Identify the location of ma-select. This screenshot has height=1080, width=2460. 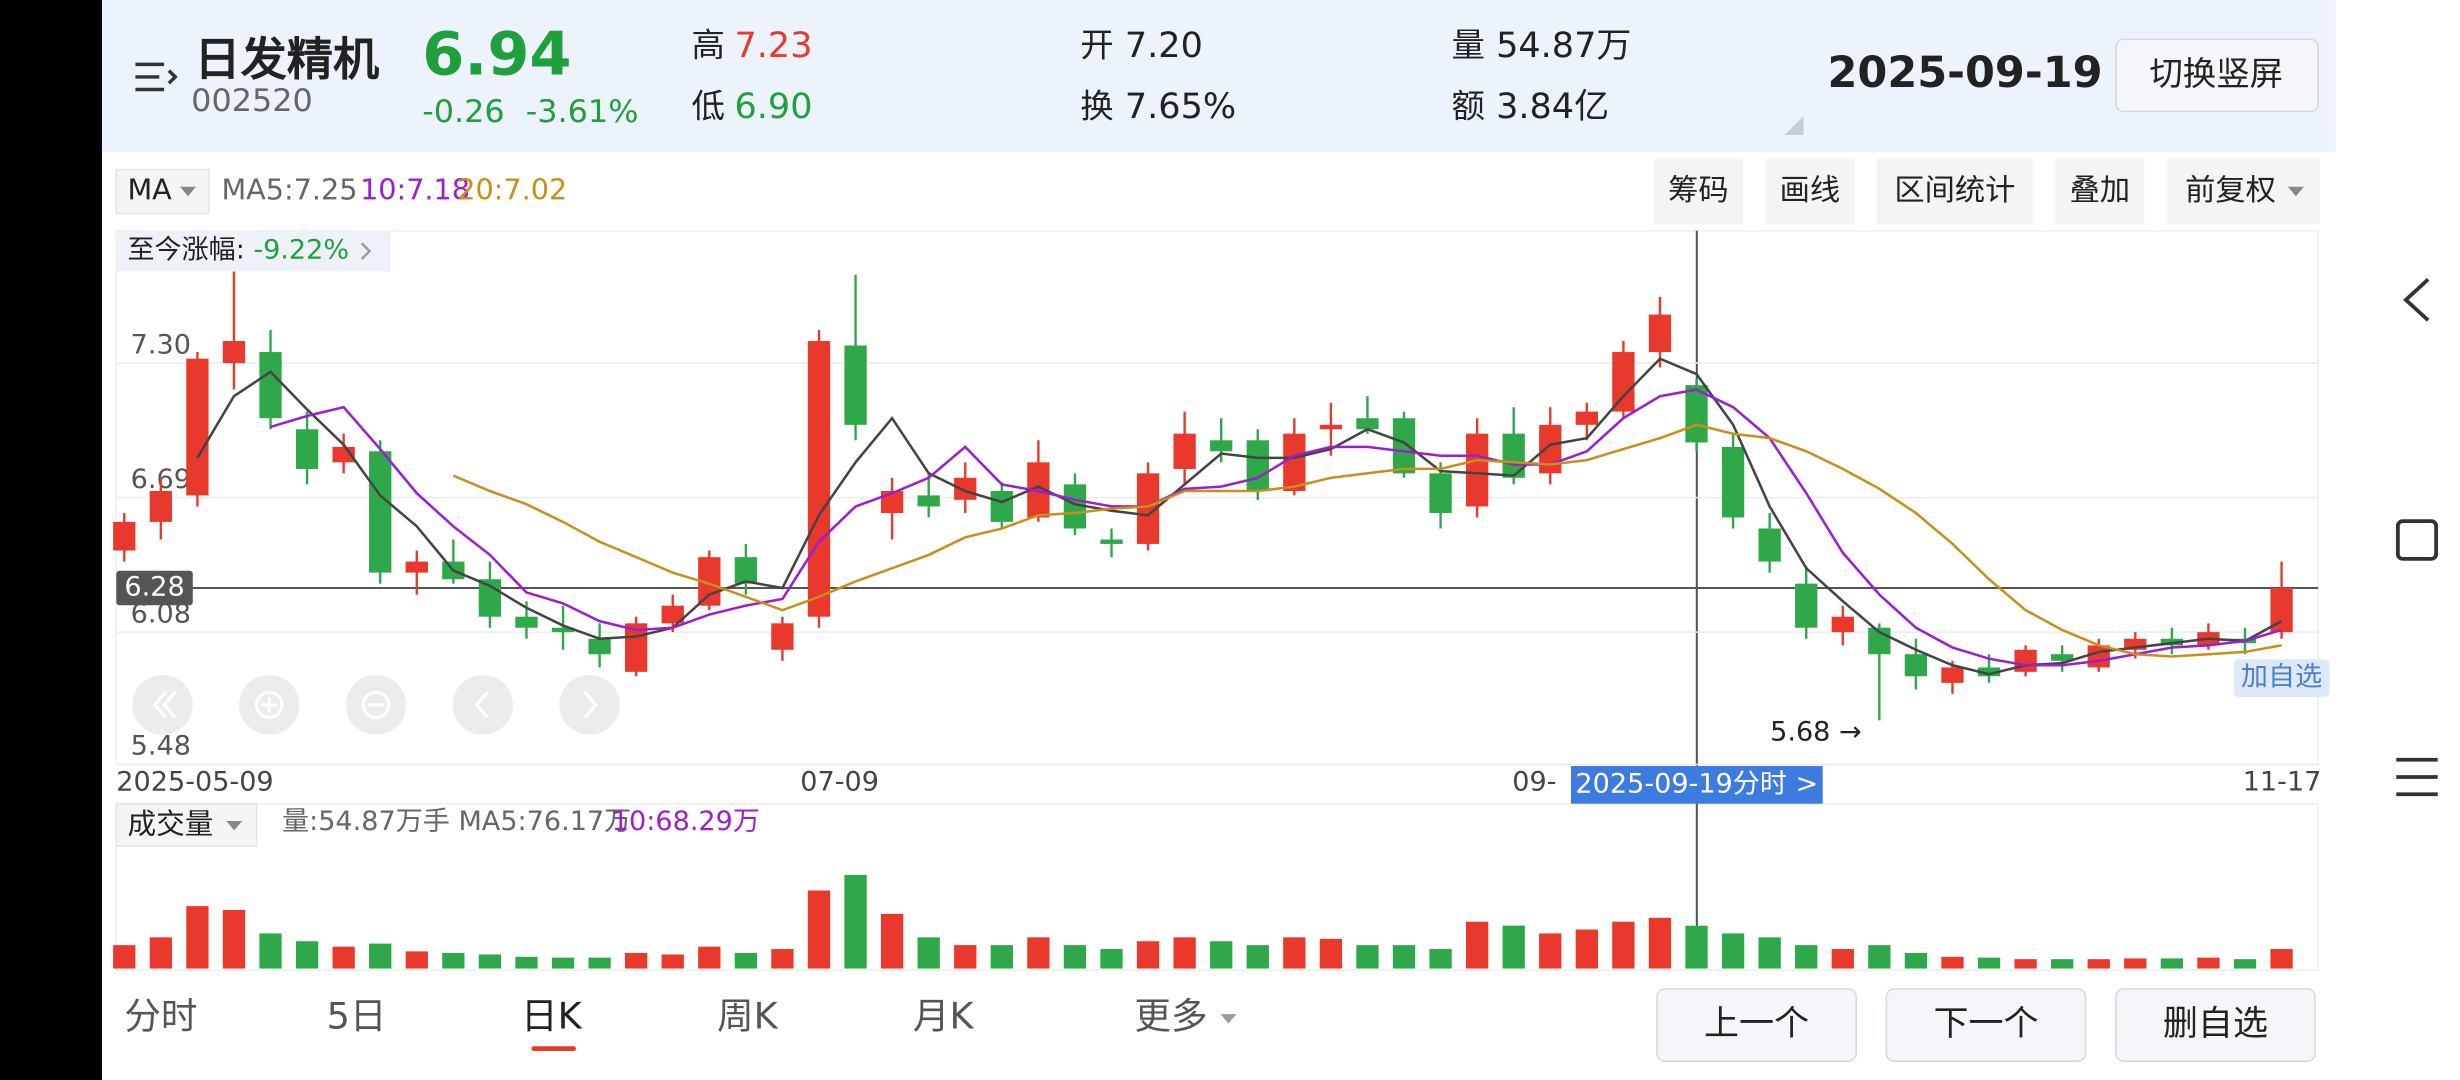
(162, 191).